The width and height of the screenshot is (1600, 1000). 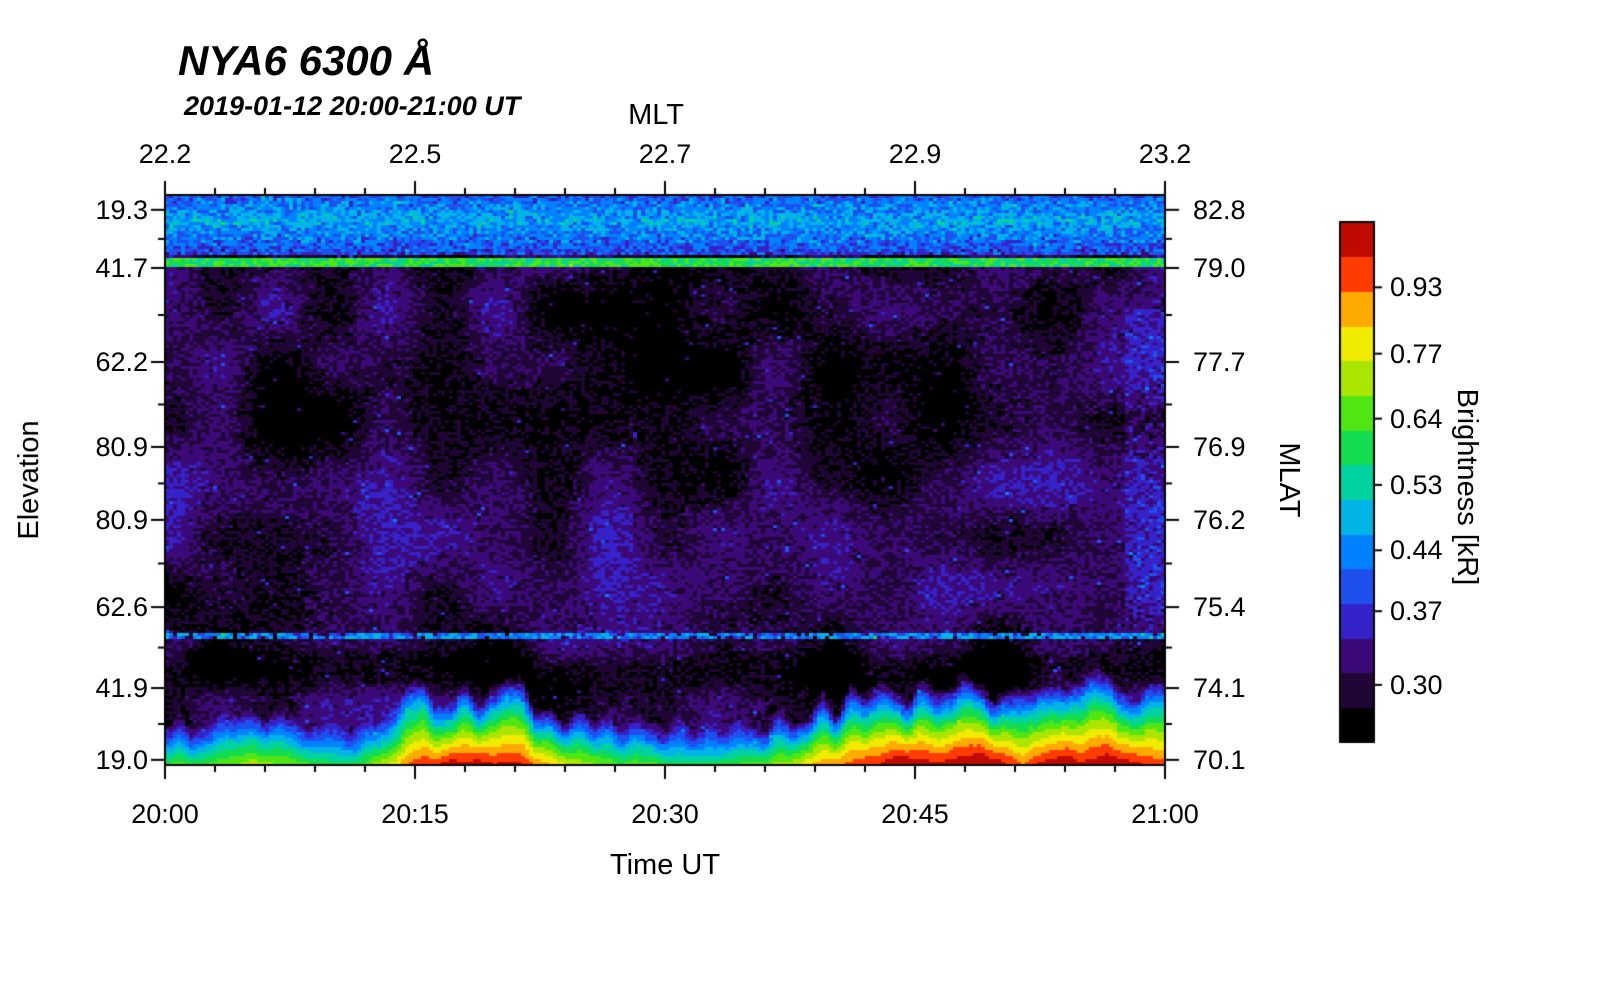 What do you see at coordinates (1165, 814) in the screenshot?
I see `x-axis-tick-label: 21:00` at bounding box center [1165, 814].